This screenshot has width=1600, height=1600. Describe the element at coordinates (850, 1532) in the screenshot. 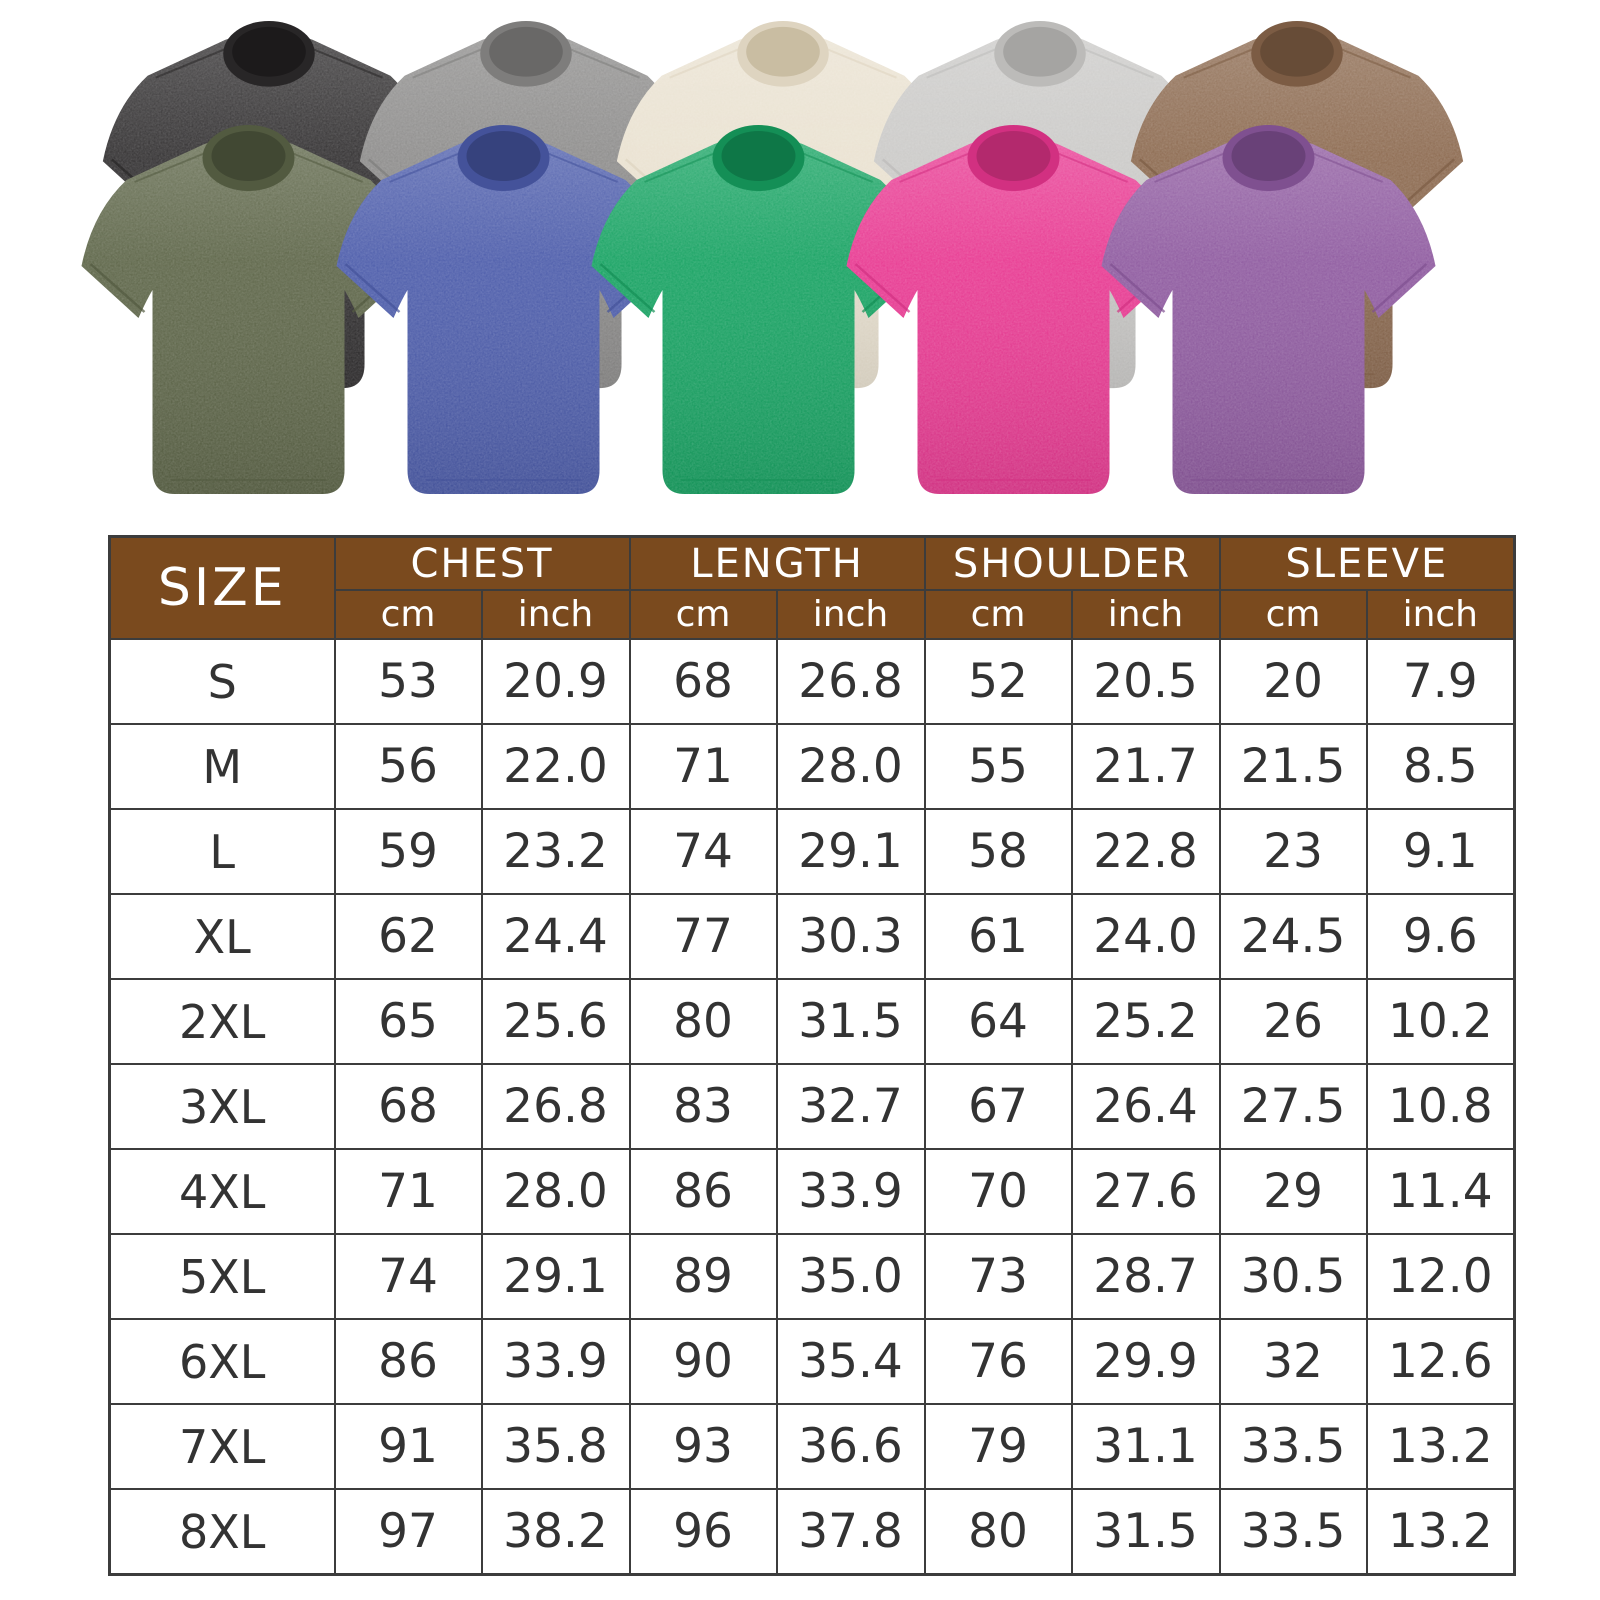

I see `measure-cell: 37.8` at that location.